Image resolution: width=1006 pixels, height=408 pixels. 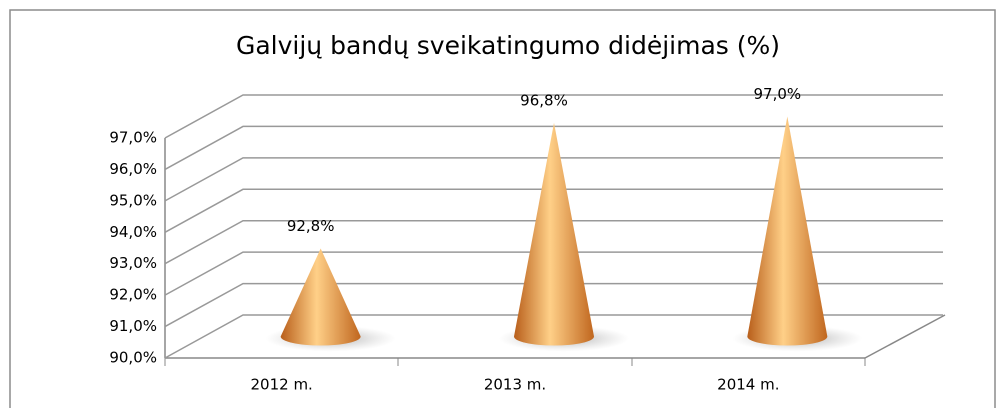 I want to click on value-label: 92,8%, so click(x=311, y=226).